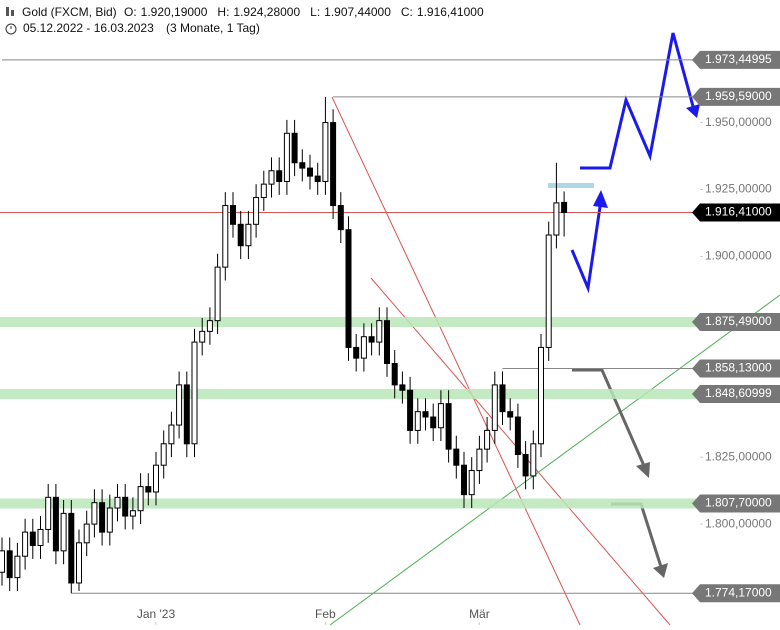 The width and height of the screenshot is (780, 630). What do you see at coordinates (479, 614) in the screenshot?
I see `x-tick-label: Mär` at bounding box center [479, 614].